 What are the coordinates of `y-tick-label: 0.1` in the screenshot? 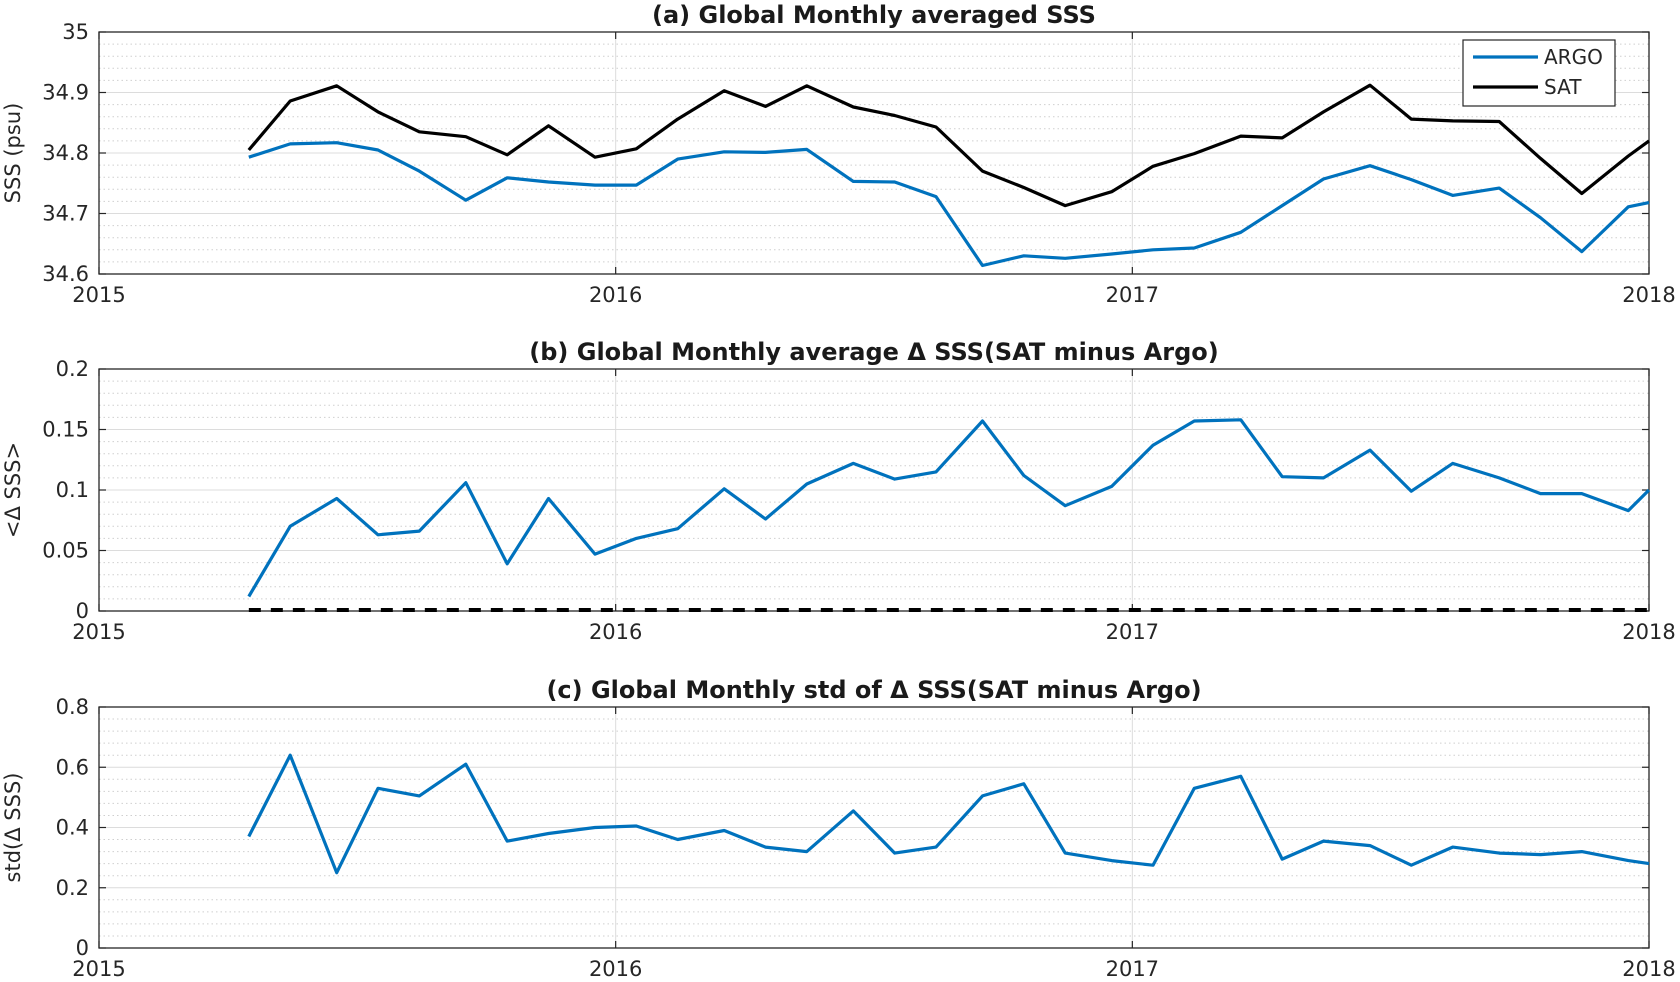 It's located at (72, 490).